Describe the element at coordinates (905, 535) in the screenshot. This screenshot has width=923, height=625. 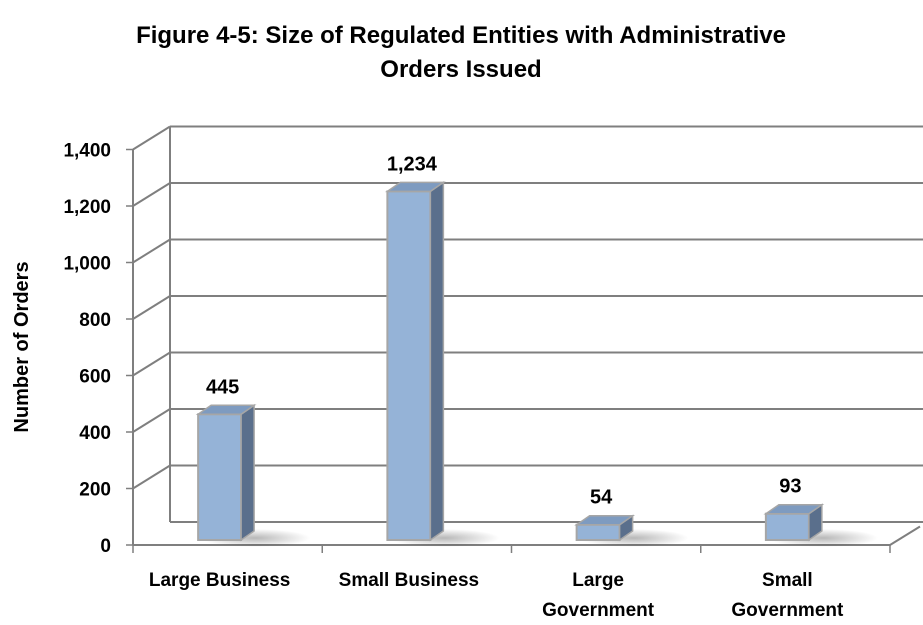
I see `floor-edge` at that location.